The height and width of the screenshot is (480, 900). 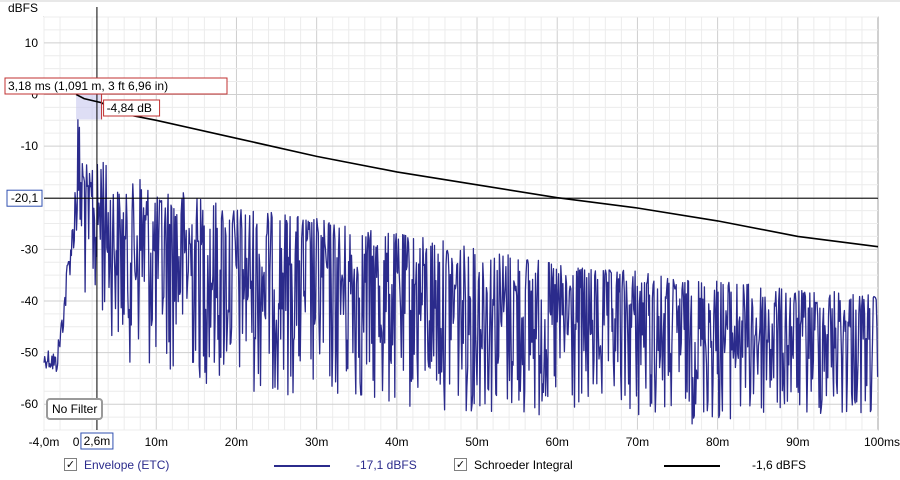 What do you see at coordinates (316, 442) in the screenshot?
I see `x-tick-label: 30m` at bounding box center [316, 442].